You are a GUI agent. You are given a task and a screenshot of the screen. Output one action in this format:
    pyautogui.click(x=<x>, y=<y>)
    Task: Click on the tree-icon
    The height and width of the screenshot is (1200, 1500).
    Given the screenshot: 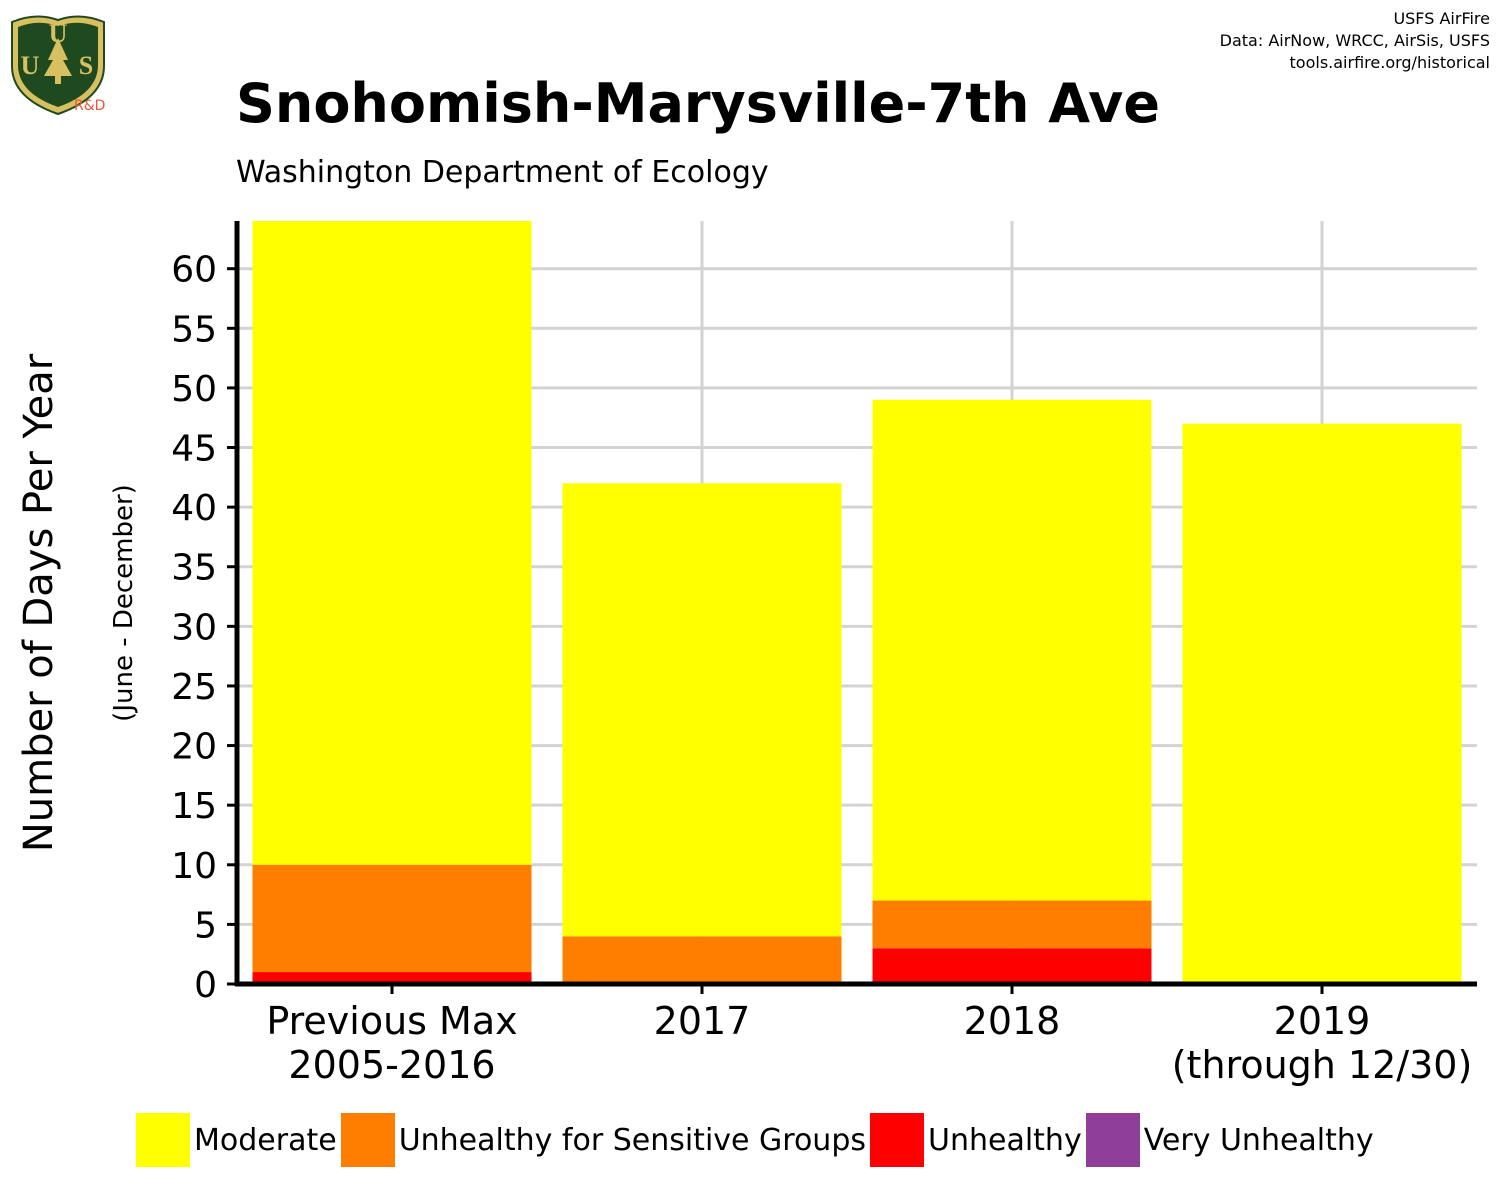 What is the action you would take?
    pyautogui.click(x=58, y=61)
    